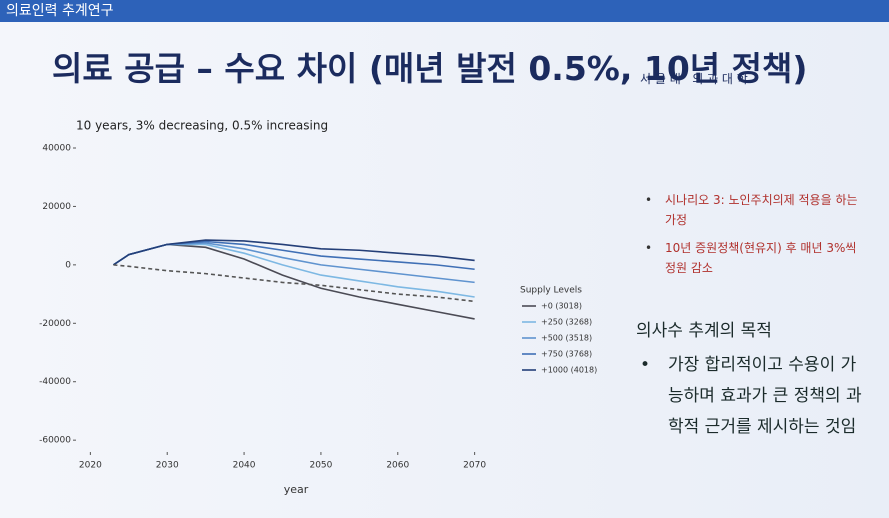  Describe the element at coordinates (55, 441) in the screenshot. I see `y-tick-label: -60000` at that location.